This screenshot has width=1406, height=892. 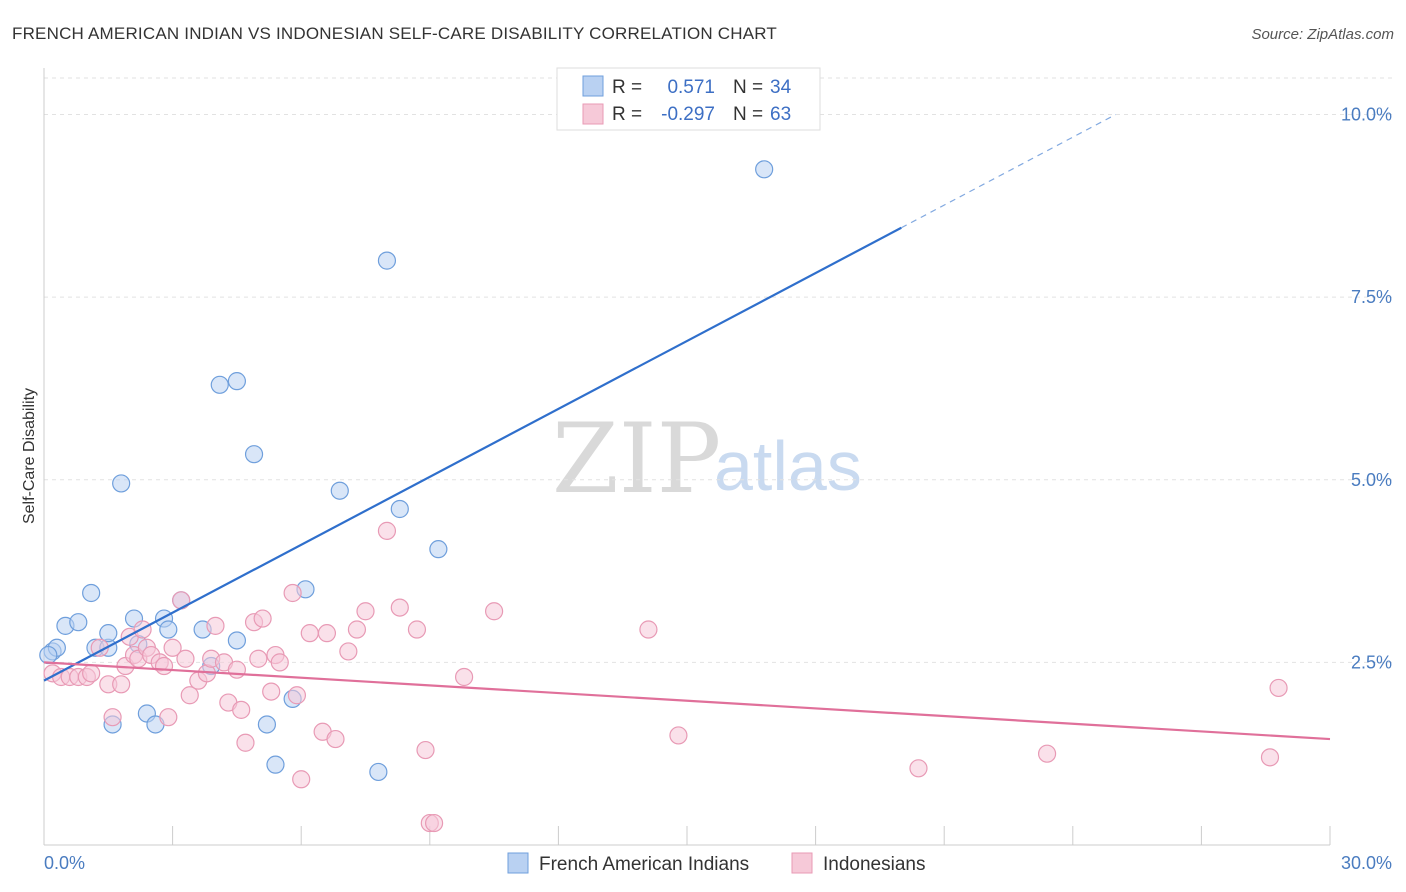 What do you see at coordinates (687, 835) in the screenshot?
I see `x-axis-ticks` at bounding box center [687, 835].